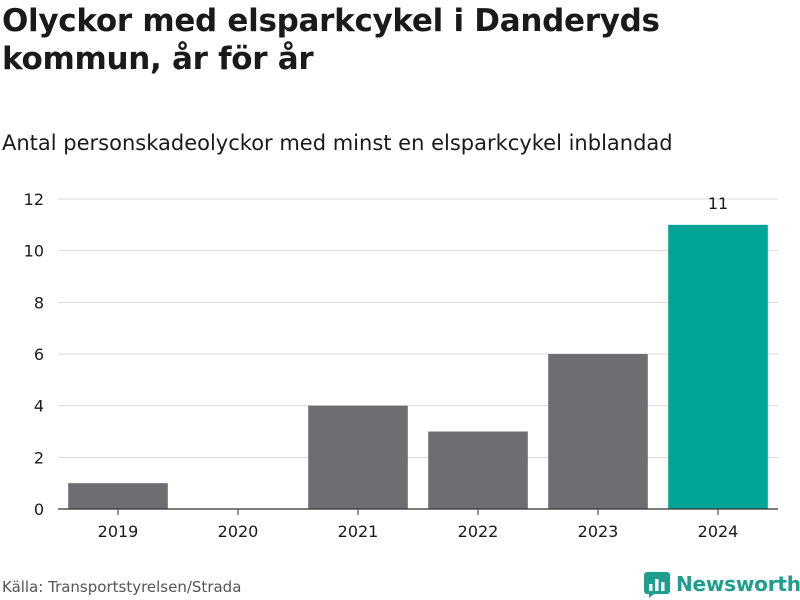 The width and height of the screenshot is (800, 600). Describe the element at coordinates (478, 470) in the screenshot. I see `bar-2022` at that location.